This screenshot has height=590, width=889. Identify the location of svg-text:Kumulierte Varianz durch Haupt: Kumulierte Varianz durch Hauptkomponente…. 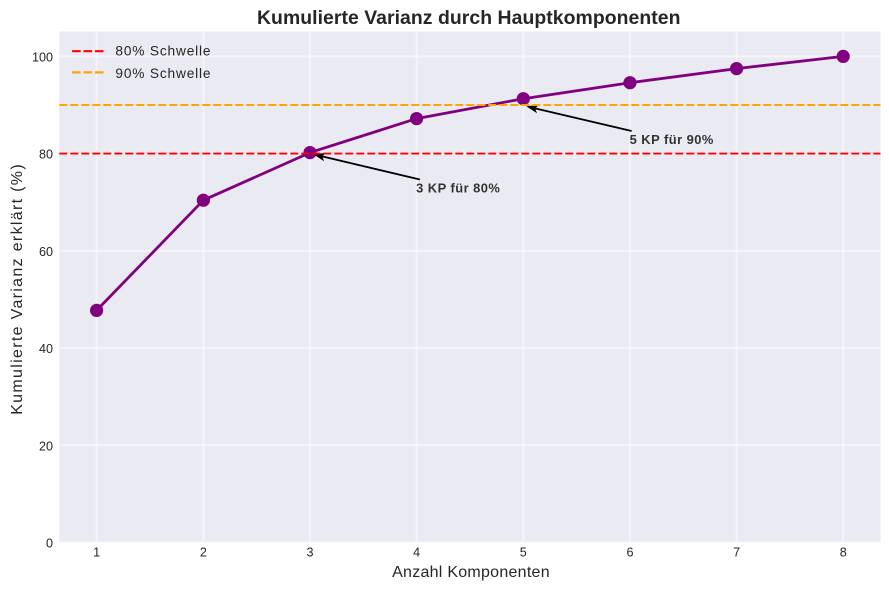
(469, 18).